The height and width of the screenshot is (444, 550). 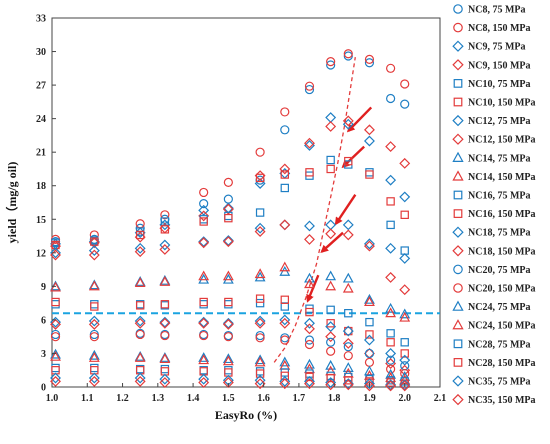 What do you see at coordinates (497, 10) in the screenshot?
I see `legend-label: NC8, 75 MPa` at bounding box center [497, 10].